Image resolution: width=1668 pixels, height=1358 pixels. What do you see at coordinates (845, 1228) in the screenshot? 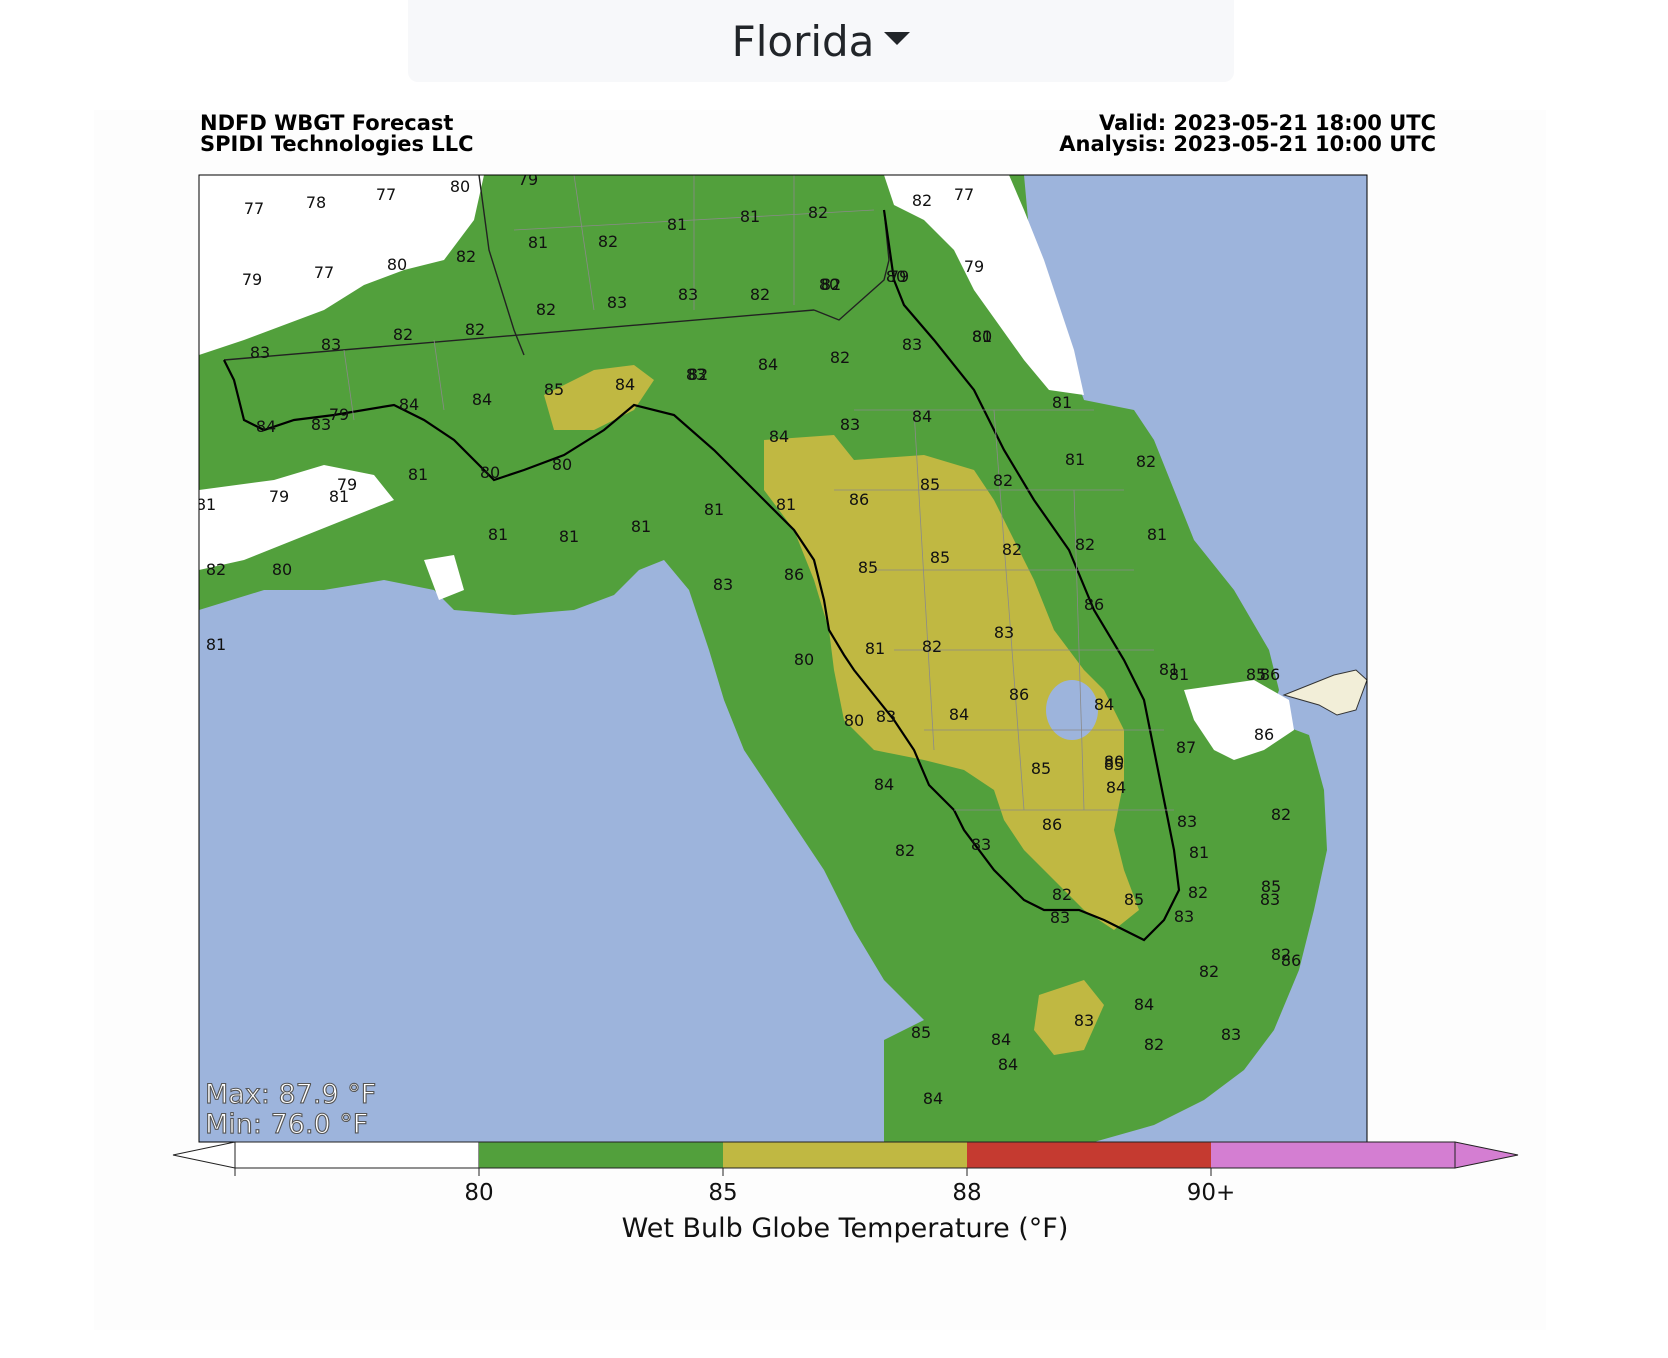
I see `colorbar-label: Wet Bulb Globe Temperature (°F)` at bounding box center [845, 1228].